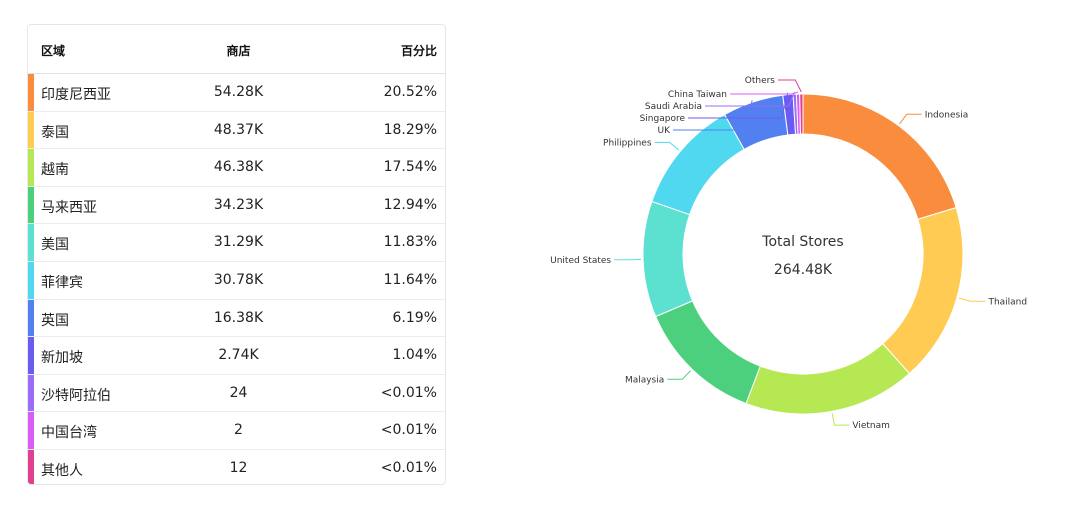 The image size is (1080, 507). I want to click on table-row: 越南 46.38K 17.54%, so click(236, 168).